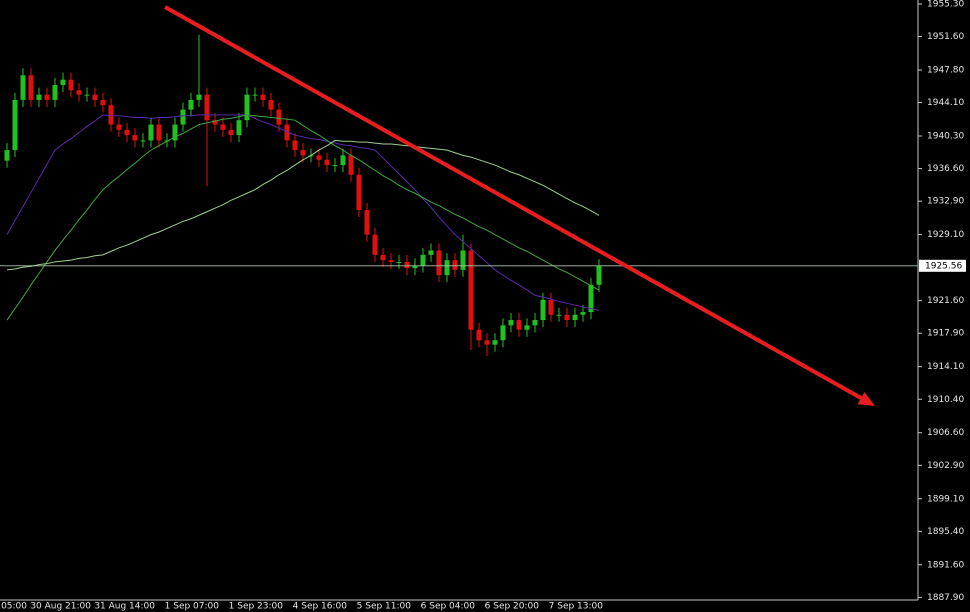 This screenshot has width=970, height=612. What do you see at coordinates (866, 399) in the screenshot?
I see `arrow-head` at bounding box center [866, 399].